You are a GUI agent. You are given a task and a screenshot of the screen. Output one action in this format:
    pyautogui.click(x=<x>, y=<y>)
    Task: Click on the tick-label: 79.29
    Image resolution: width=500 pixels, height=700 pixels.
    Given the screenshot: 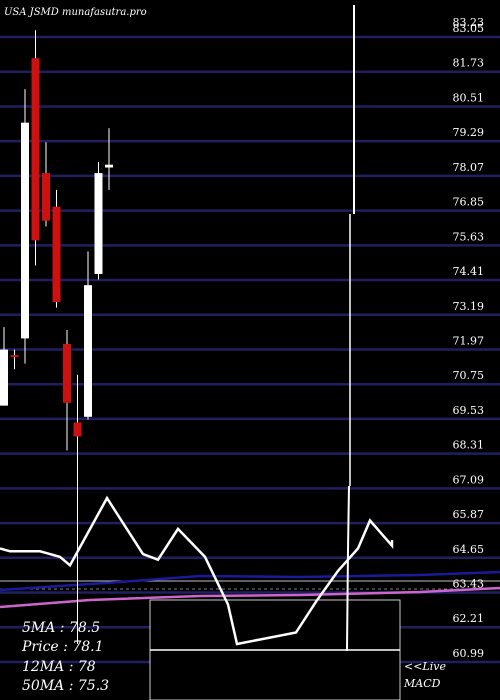 What is the action you would take?
    pyautogui.click(x=469, y=132)
    